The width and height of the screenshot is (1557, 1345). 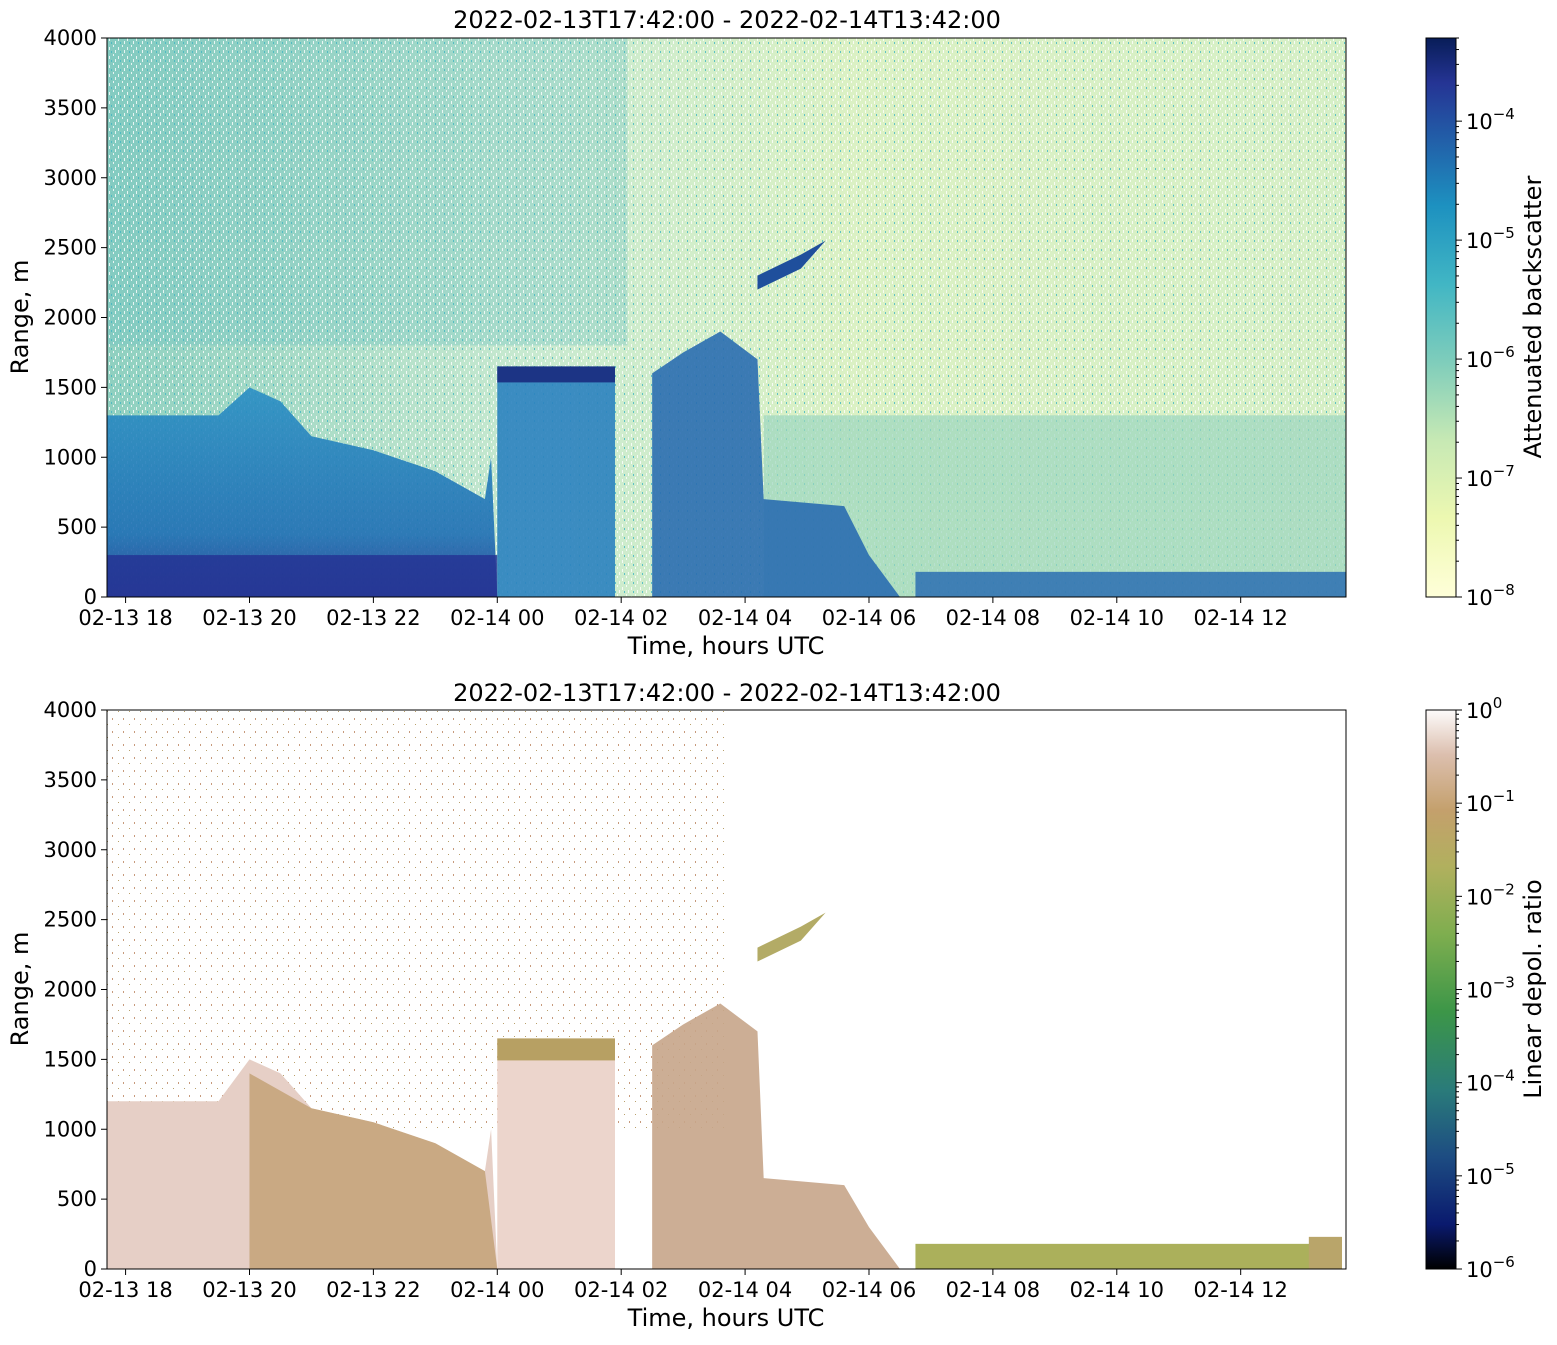 I want to click on noise-speckle, so click(x=417, y=920).